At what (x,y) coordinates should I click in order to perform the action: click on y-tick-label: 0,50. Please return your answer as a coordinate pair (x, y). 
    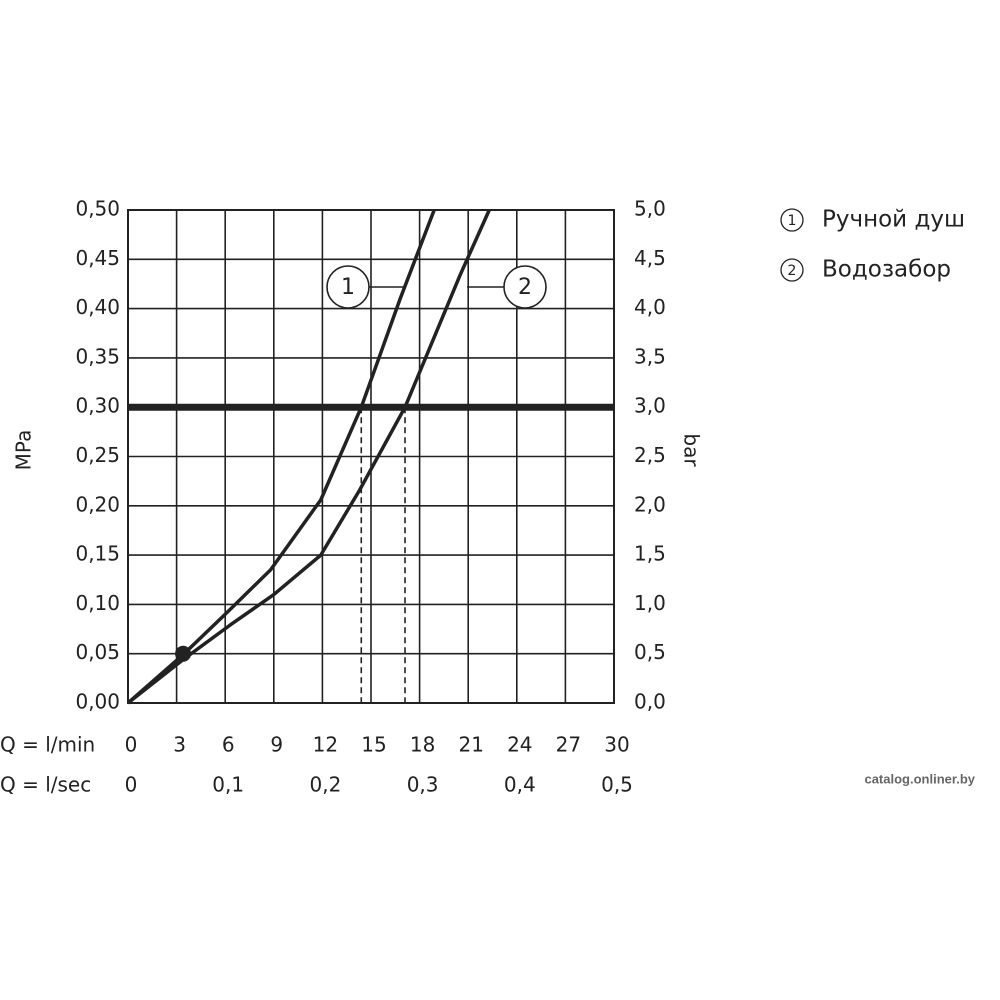
    Looking at the image, I should click on (97, 209).